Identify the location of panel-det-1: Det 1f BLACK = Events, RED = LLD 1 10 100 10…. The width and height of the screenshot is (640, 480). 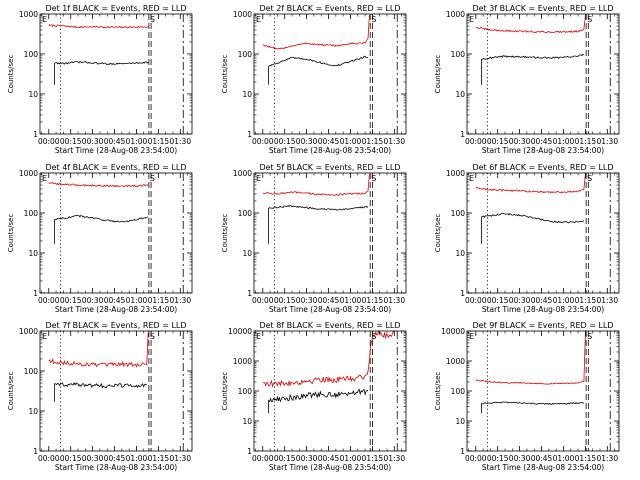
(100, 79).